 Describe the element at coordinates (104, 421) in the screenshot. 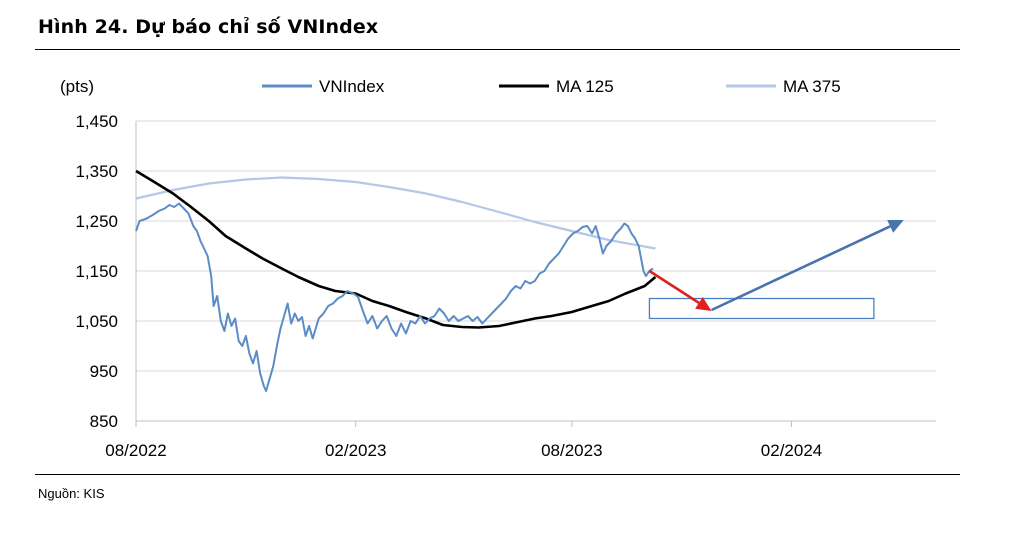

I see `y-tick-label: 850` at that location.